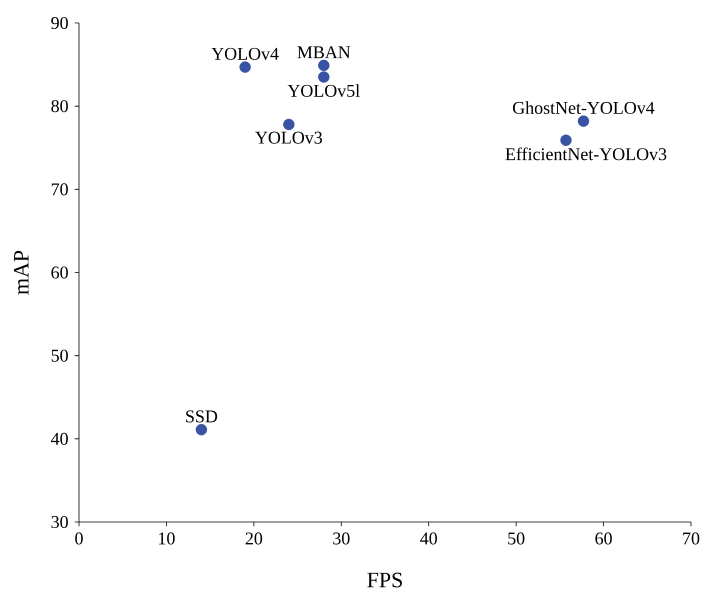 The image size is (710, 601). I want to click on x-tick-label: 70, so click(691, 538).